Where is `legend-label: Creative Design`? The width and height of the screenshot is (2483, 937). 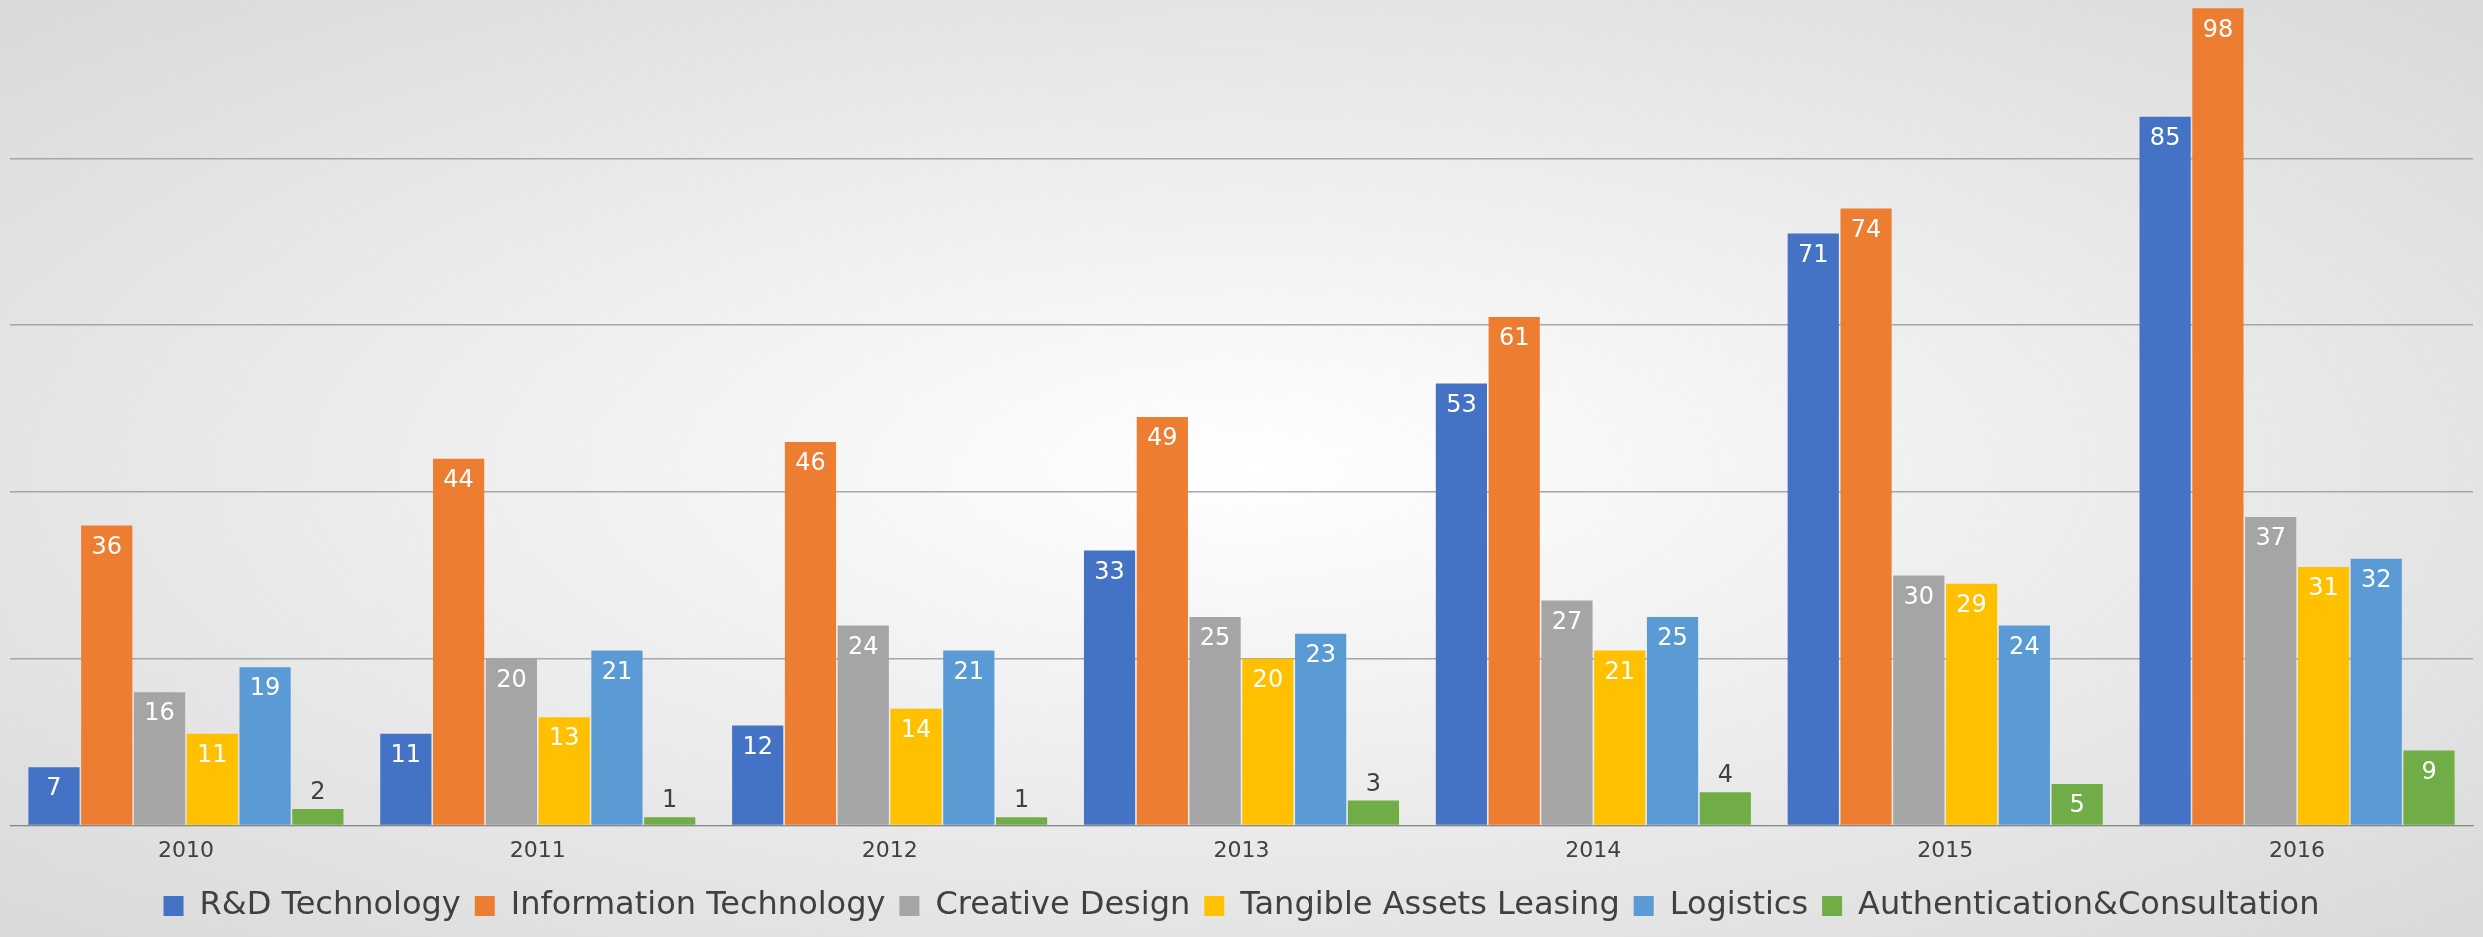 legend-label: Creative Design is located at coordinates (1063, 903).